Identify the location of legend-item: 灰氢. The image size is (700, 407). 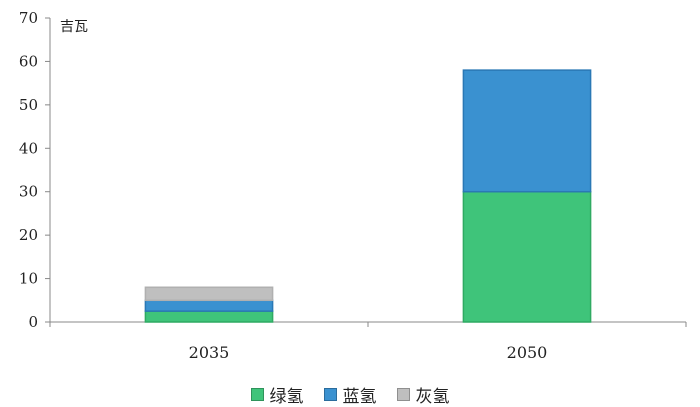
(423, 394).